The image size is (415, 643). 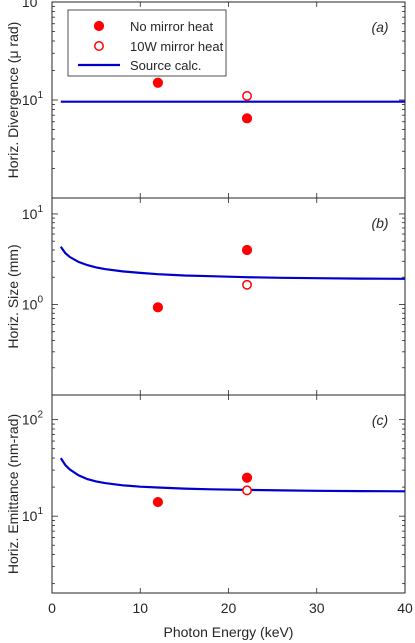 What do you see at coordinates (380, 420) in the screenshot?
I see `panel-tag: (c)` at bounding box center [380, 420].